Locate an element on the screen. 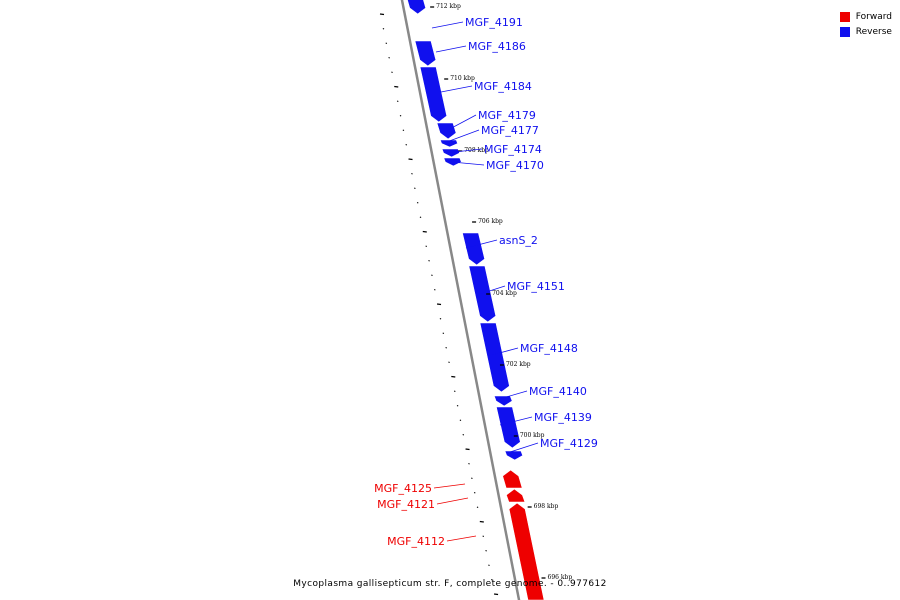 The image size is (900, 600). tick-label: 698 kbp is located at coordinates (546, 506).